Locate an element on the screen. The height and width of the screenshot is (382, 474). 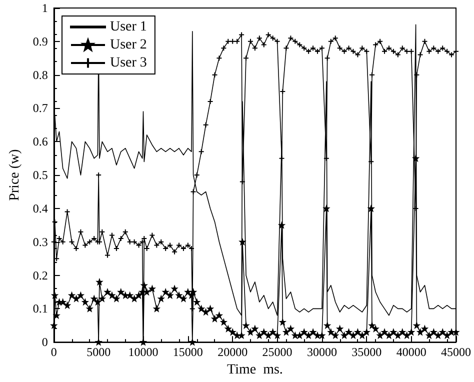
x-tick-label: 45000 is located at coordinates (456, 352).